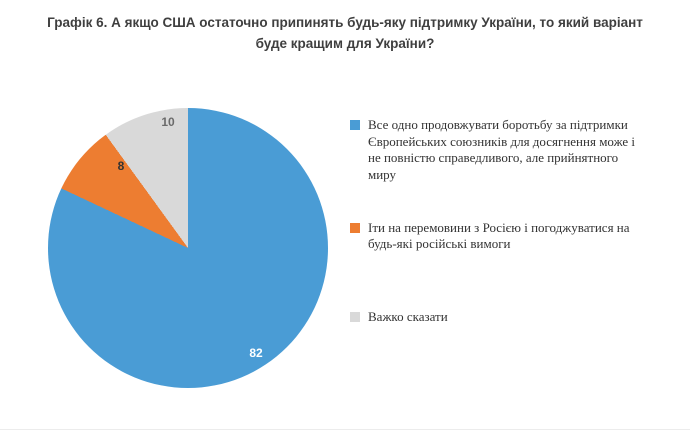 The height and width of the screenshot is (430, 690). Describe the element at coordinates (168, 122) in the screenshot. I see `pie-value-label-gray: 10` at that location.